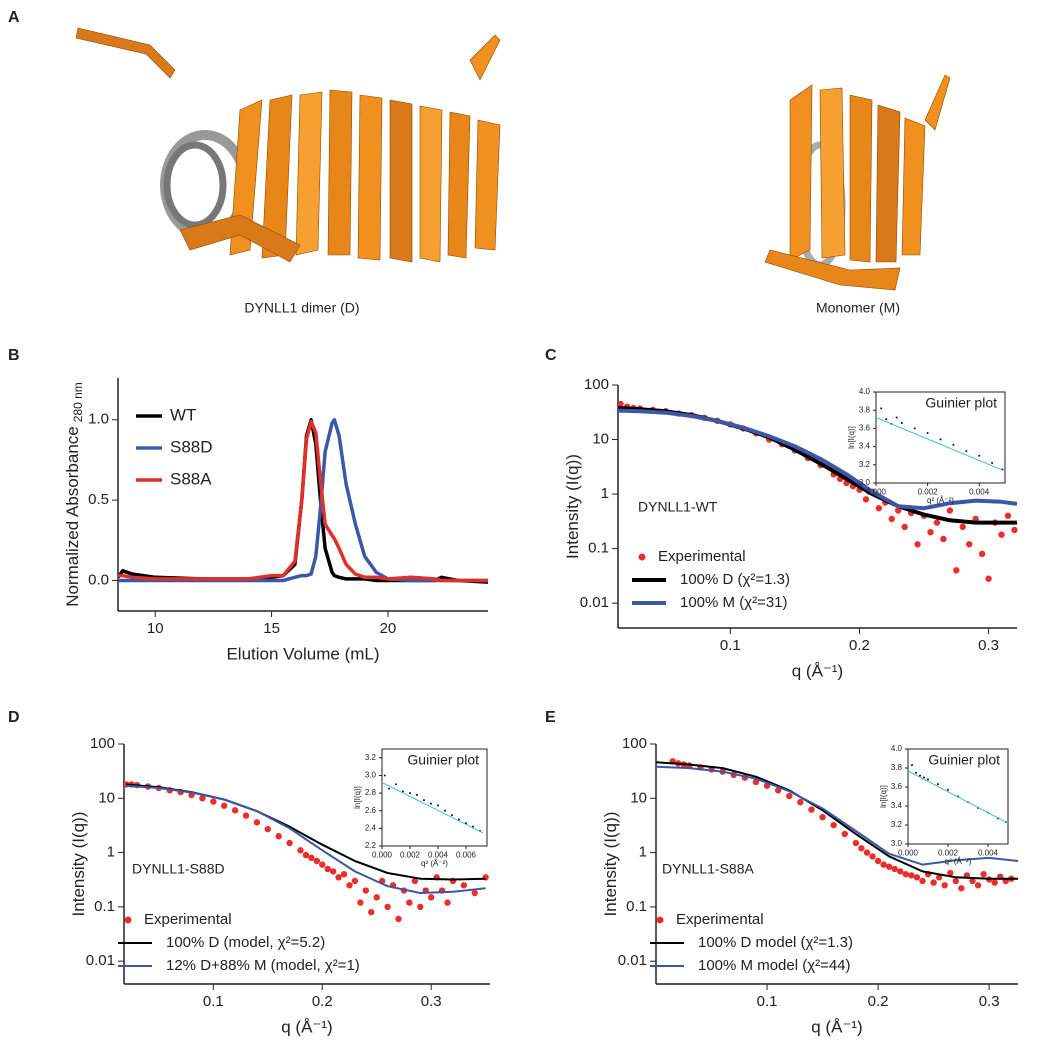  I want to click on y-axis-label-sub: 280 nm, so click(78, 402).